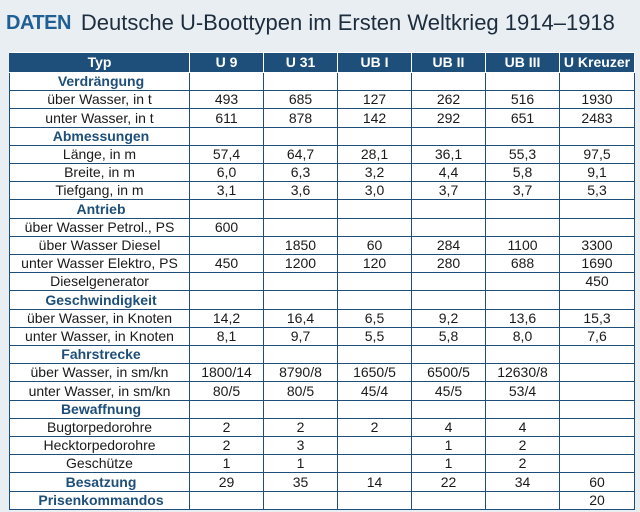 Image resolution: width=640 pixels, height=512 pixels. Describe the element at coordinates (322, 446) in the screenshot. I see `table-row: Hecktorpedorohre 2 3 1 2` at that location.